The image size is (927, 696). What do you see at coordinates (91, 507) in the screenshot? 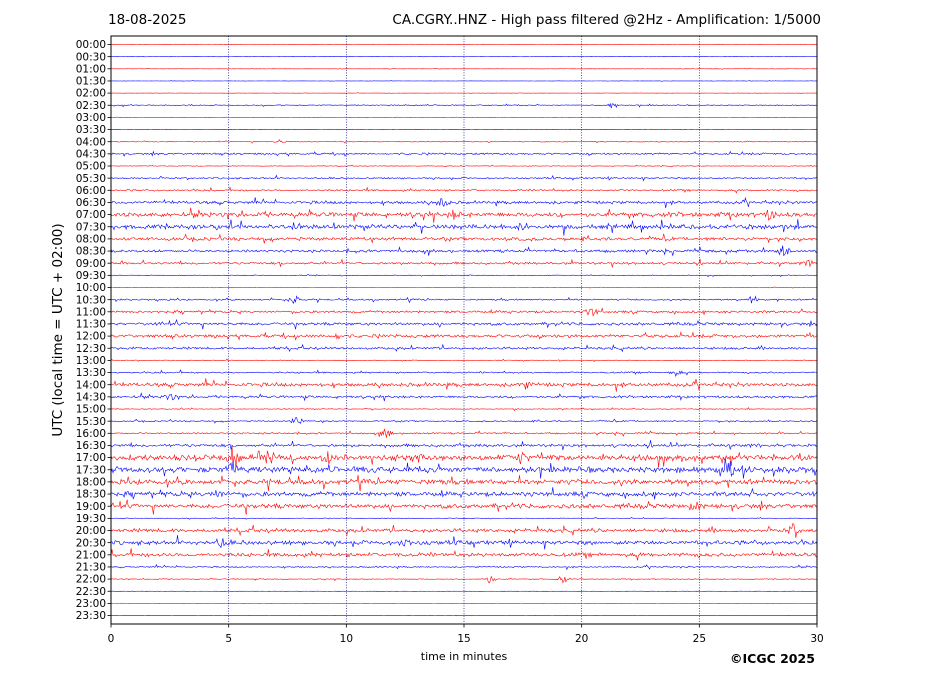
I see `y-tick-label: 19:00` at bounding box center [91, 507].